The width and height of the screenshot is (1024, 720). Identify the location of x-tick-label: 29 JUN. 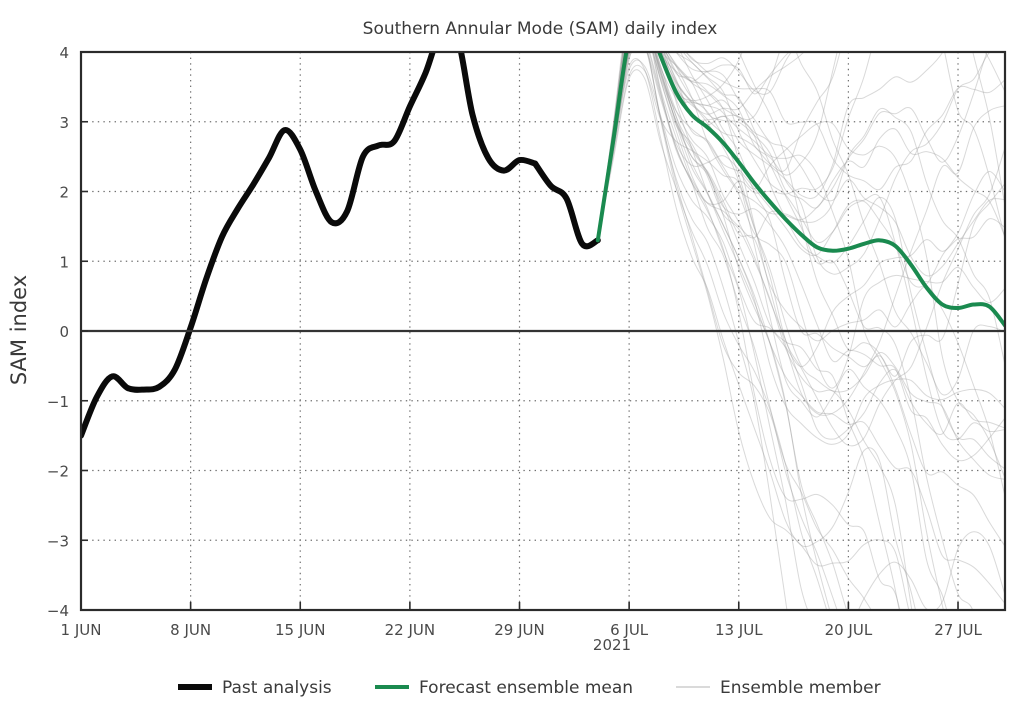
(519, 630).